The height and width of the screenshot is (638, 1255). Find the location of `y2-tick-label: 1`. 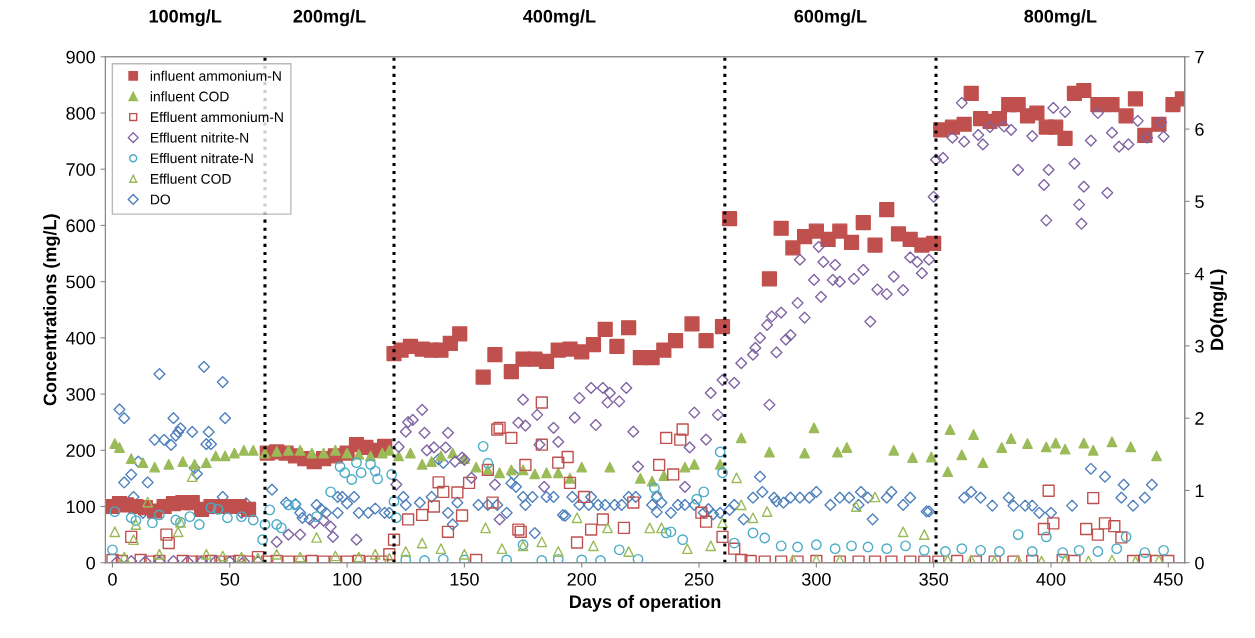

y2-tick-label: 1 is located at coordinates (1199, 490).